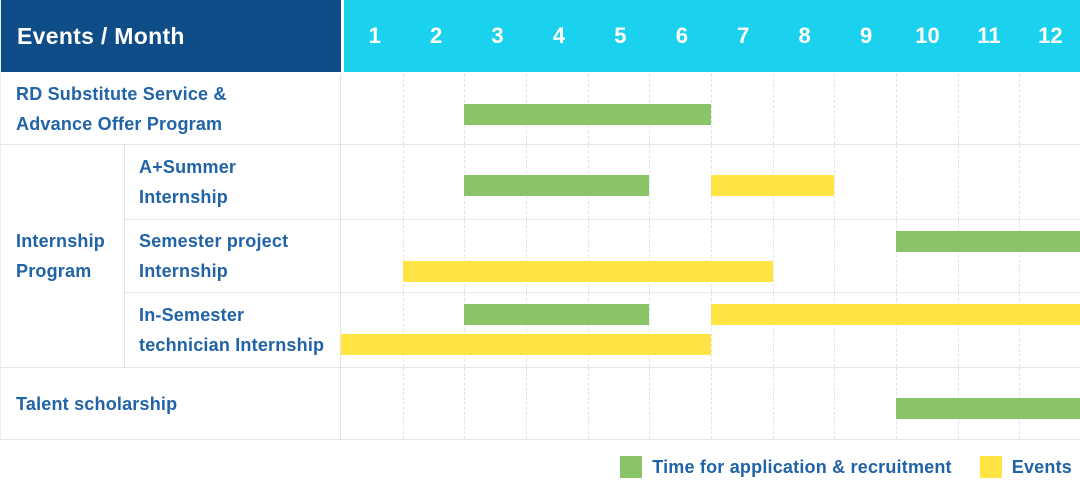 This screenshot has width=1080, height=494. What do you see at coordinates (927, 35) in the screenshot?
I see `month-header-10: 10` at bounding box center [927, 35].